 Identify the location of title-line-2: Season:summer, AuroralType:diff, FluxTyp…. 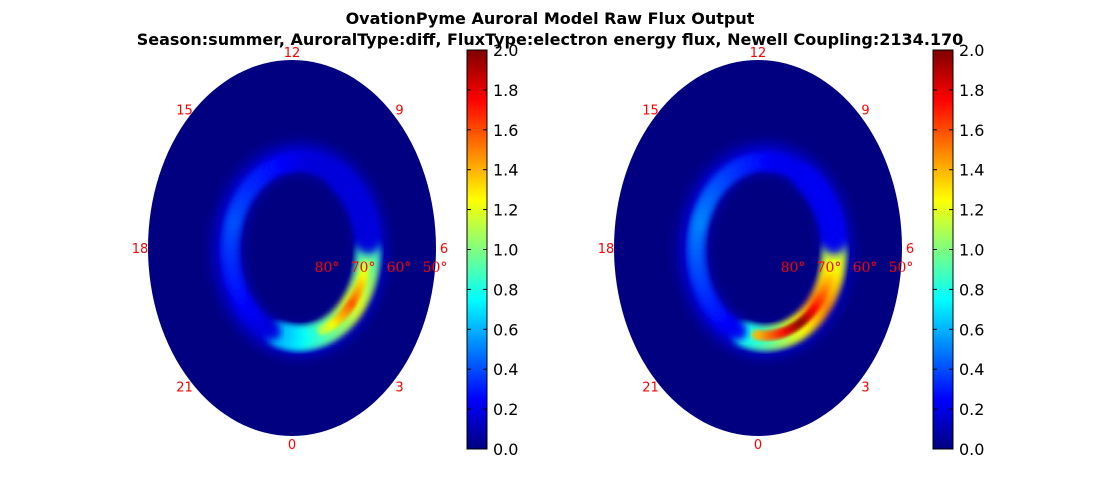
(550, 39).